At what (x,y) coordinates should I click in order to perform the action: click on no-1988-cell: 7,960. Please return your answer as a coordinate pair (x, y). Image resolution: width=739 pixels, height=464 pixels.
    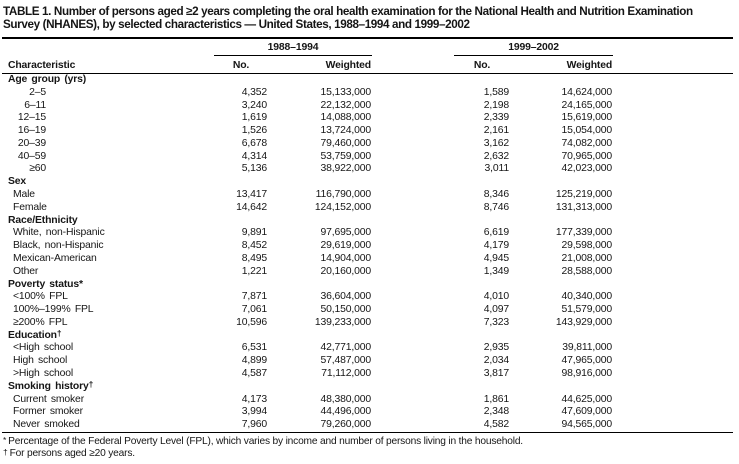
    Looking at the image, I should click on (241, 426).